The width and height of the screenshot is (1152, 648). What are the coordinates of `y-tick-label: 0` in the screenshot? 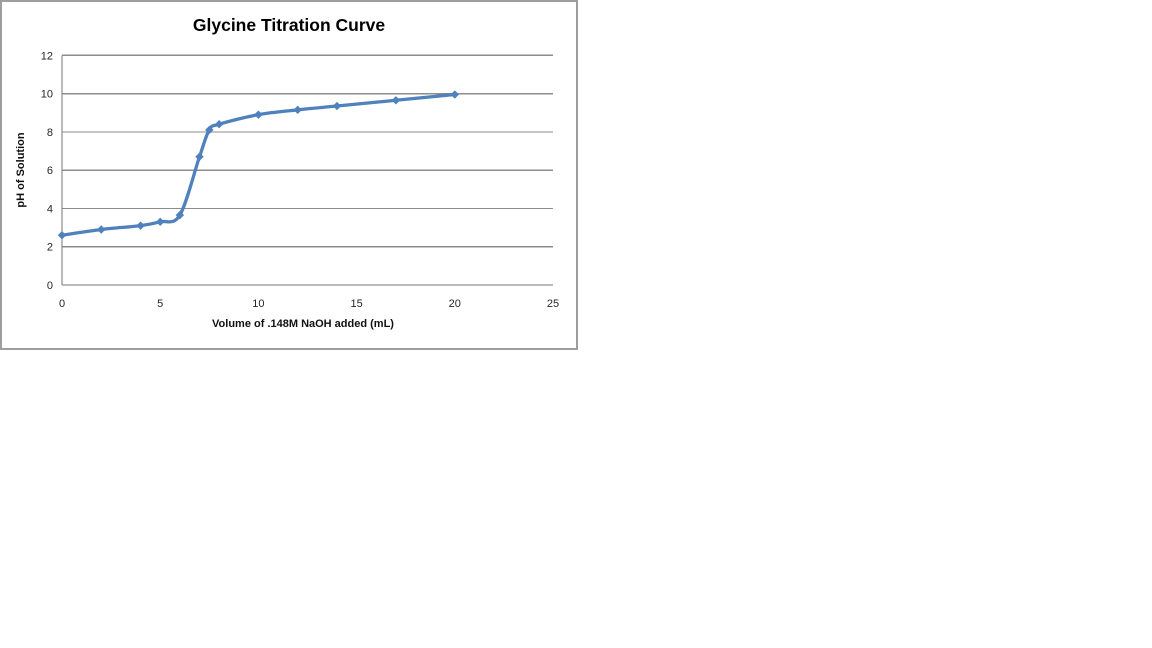 It's located at (50, 286).